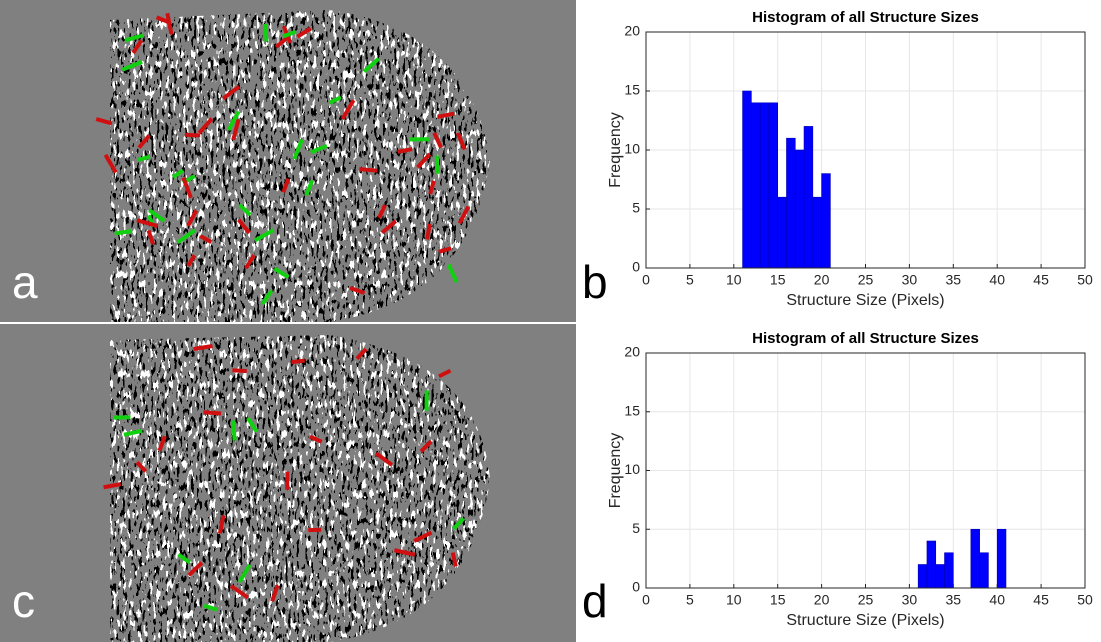 The width and height of the screenshot is (1101, 642). Describe the element at coordinates (632, 410) in the screenshot. I see `y-tick-label: 15` at that location.